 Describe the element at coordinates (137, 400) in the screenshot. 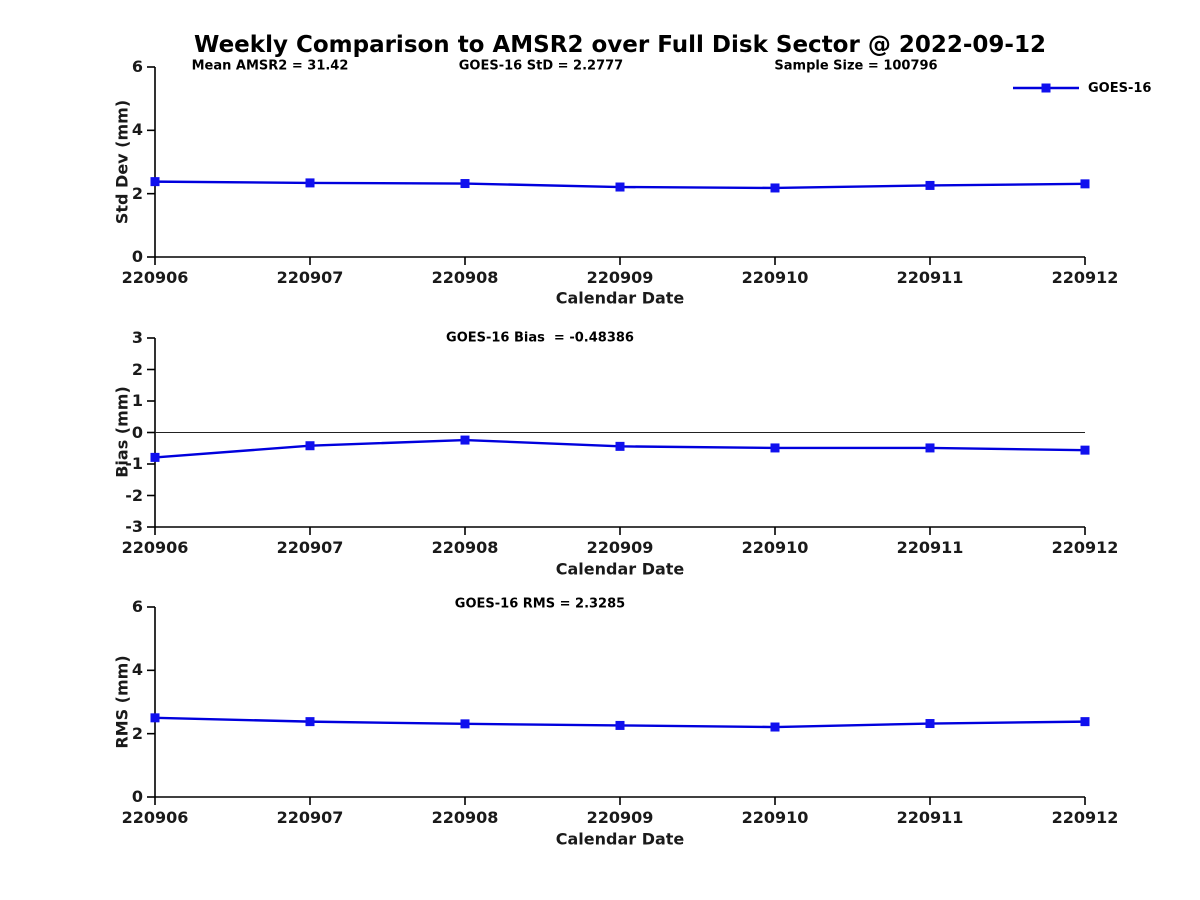

I see `y-tick-label: 1` at that location.